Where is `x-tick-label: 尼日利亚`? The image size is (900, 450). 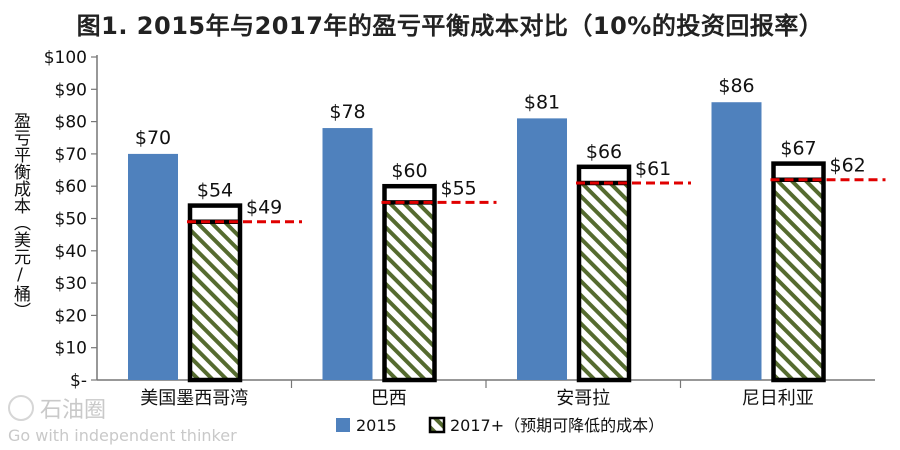
x-tick-label: 尼日利亚 is located at coordinates (778, 398).